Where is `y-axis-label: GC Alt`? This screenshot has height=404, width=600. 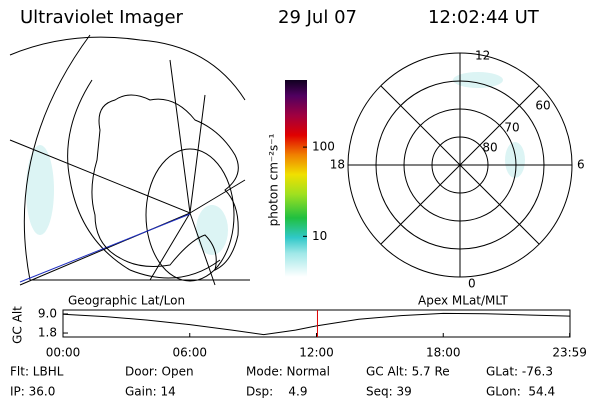
y-axis-label: GC Alt is located at coordinates (18, 325).